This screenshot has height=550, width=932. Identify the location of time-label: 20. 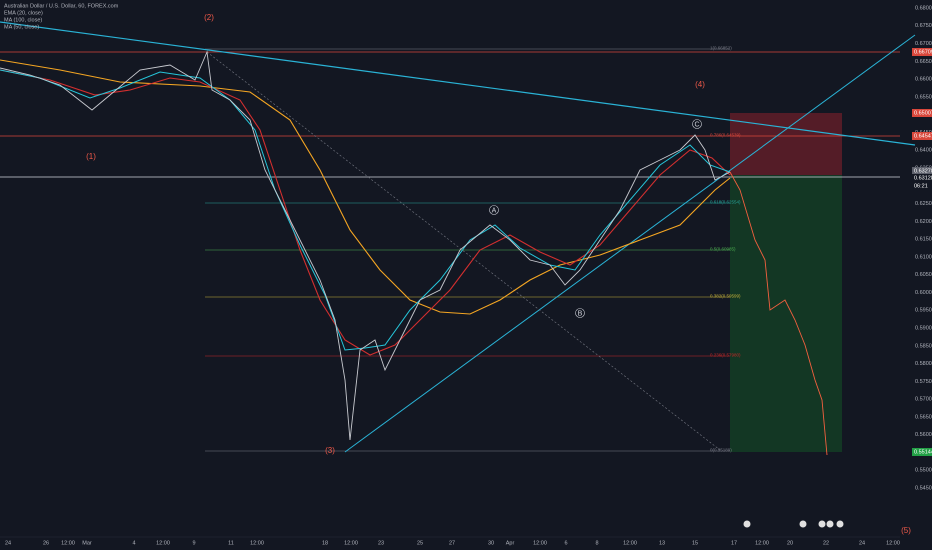
(790, 543).